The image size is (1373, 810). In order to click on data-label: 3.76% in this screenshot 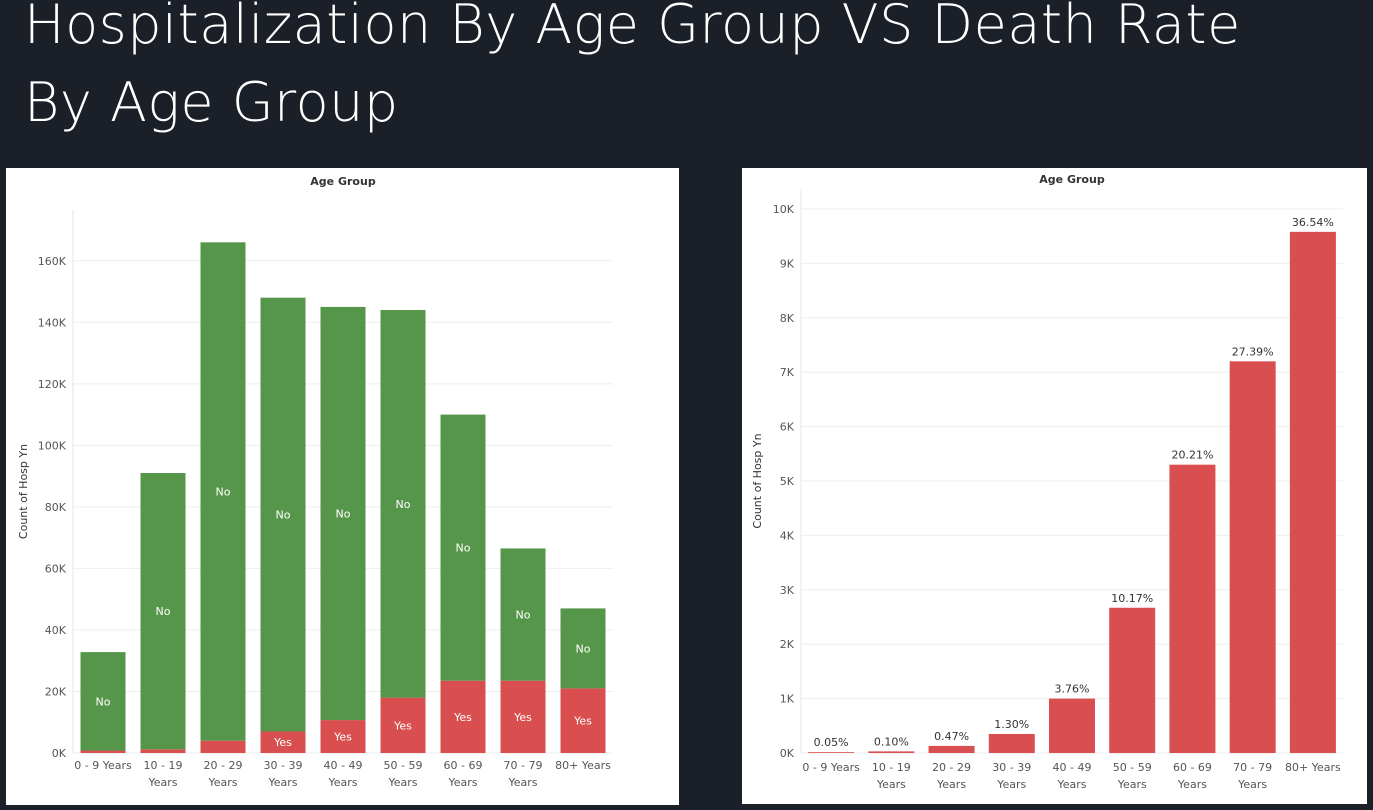, I will do `click(1072, 689)`.